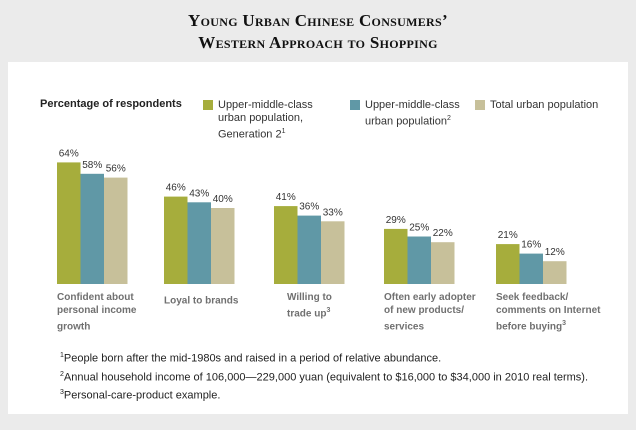 The image size is (636, 430). I want to click on data-label: 21%, so click(508, 235).